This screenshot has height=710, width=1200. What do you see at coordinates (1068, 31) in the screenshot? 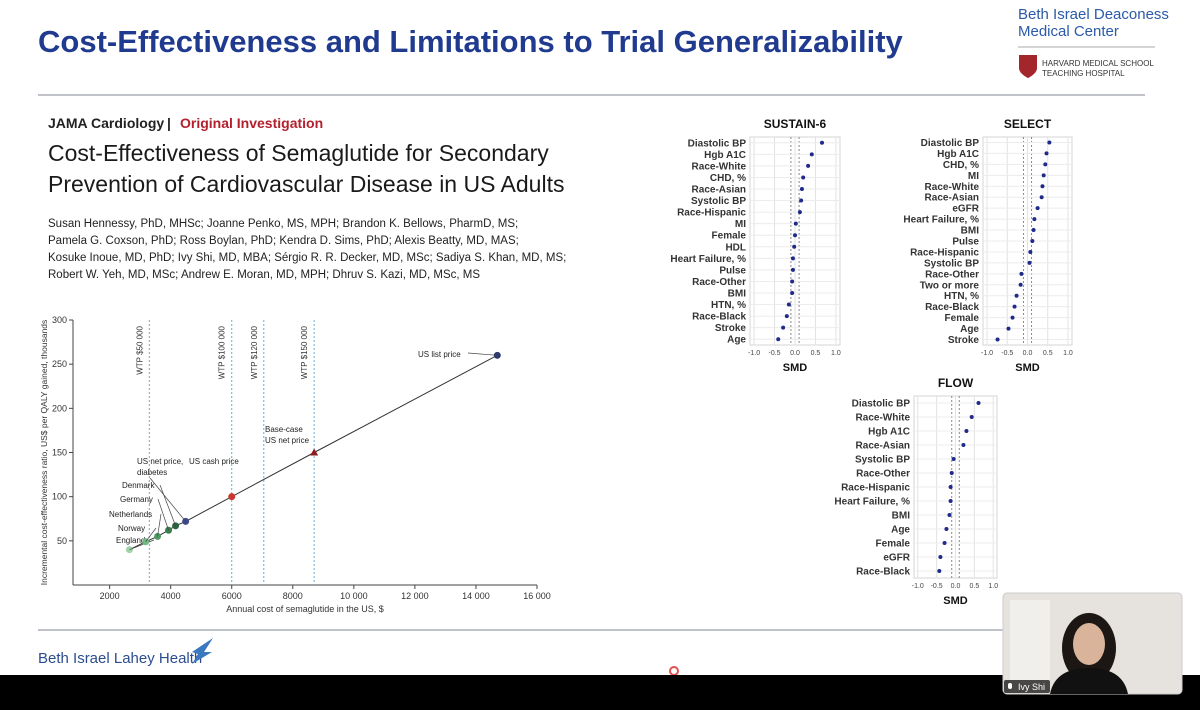
I see `logo-name: Medical Center` at bounding box center [1068, 31].